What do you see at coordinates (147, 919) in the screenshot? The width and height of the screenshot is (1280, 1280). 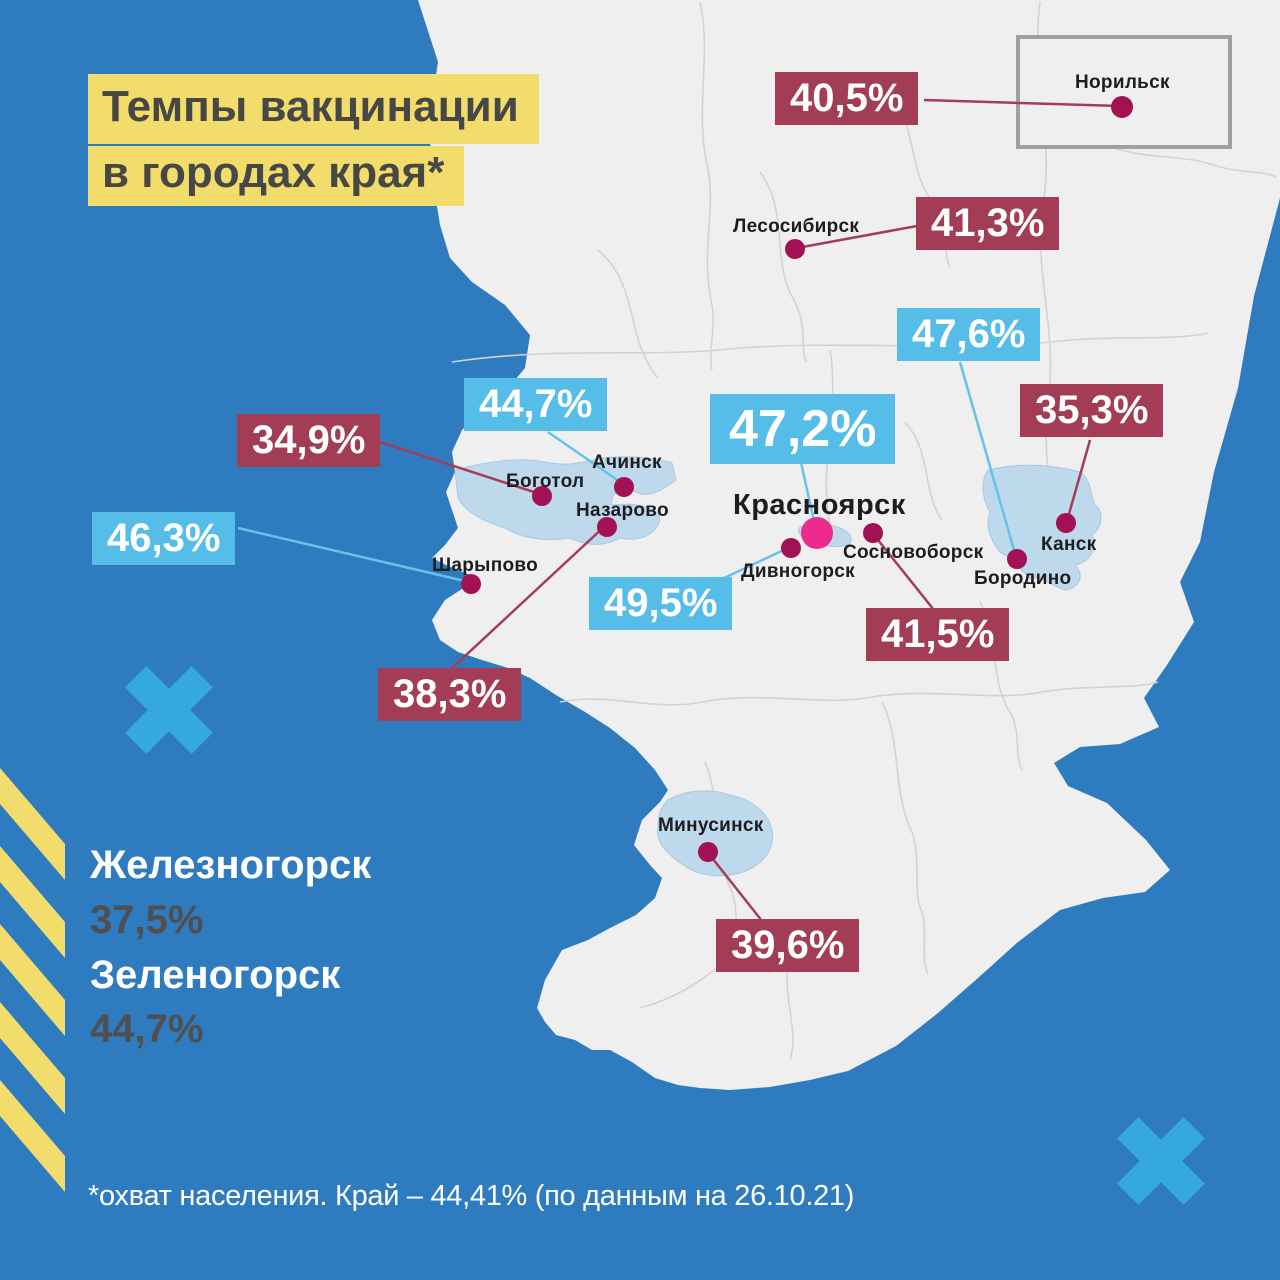 I see `side-city-value: 37,5%` at bounding box center [147, 919].